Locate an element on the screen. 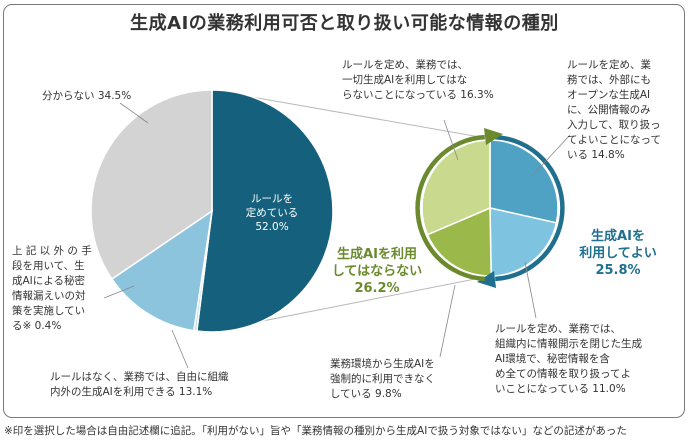 This screenshot has width=689, height=442. leader-external is located at coordinates (551, 155).